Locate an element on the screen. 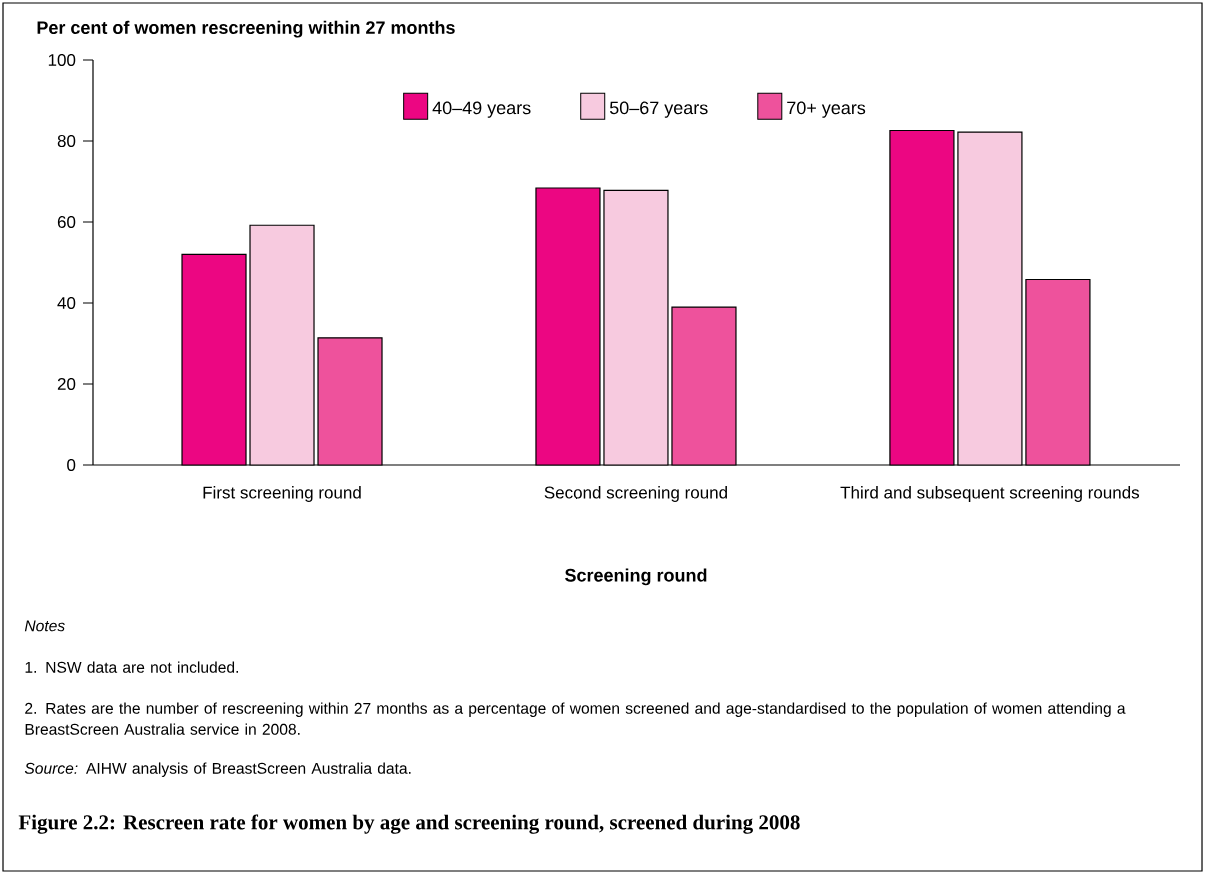  y-tick-label: 40 is located at coordinates (66, 303).